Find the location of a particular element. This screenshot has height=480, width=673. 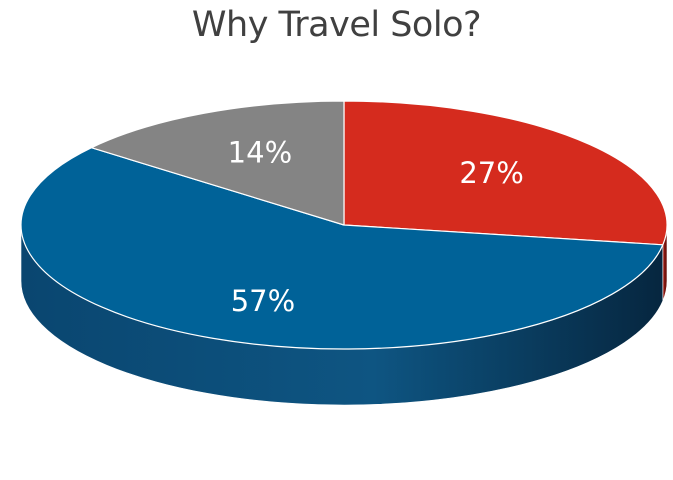

pie-slice-27pct is located at coordinates (505, 173).